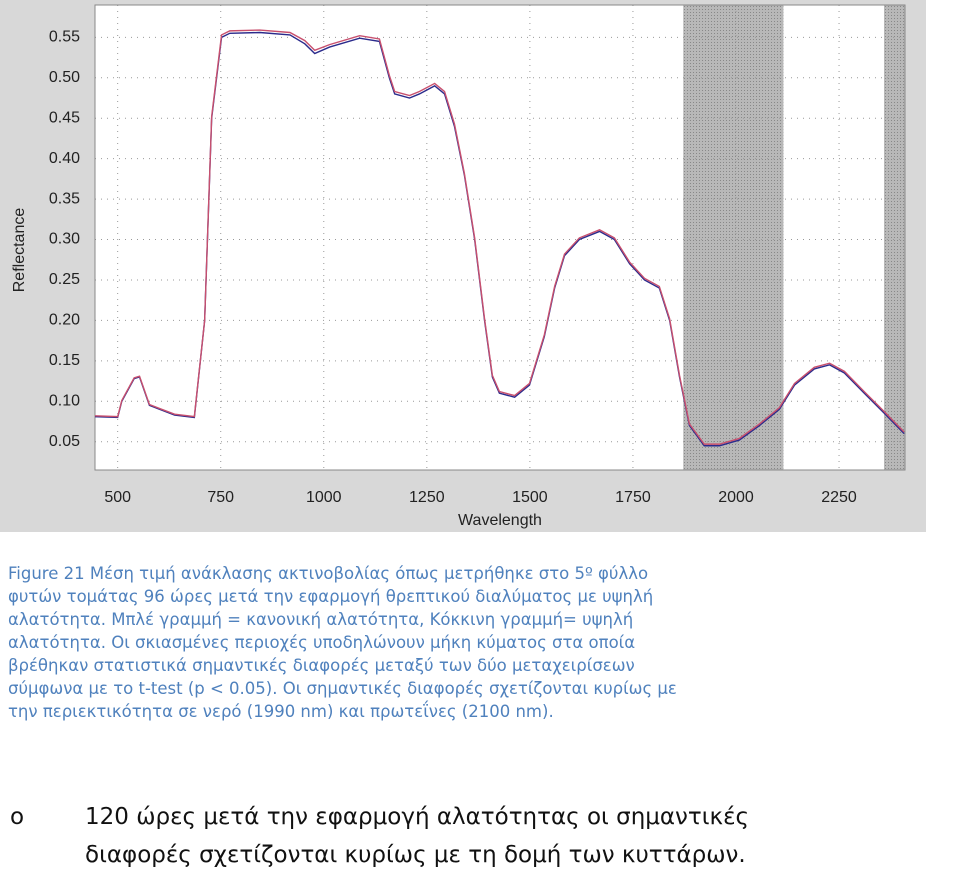 The height and width of the screenshot is (870, 960). I want to click on x-tick-label: 2000, so click(736, 497).